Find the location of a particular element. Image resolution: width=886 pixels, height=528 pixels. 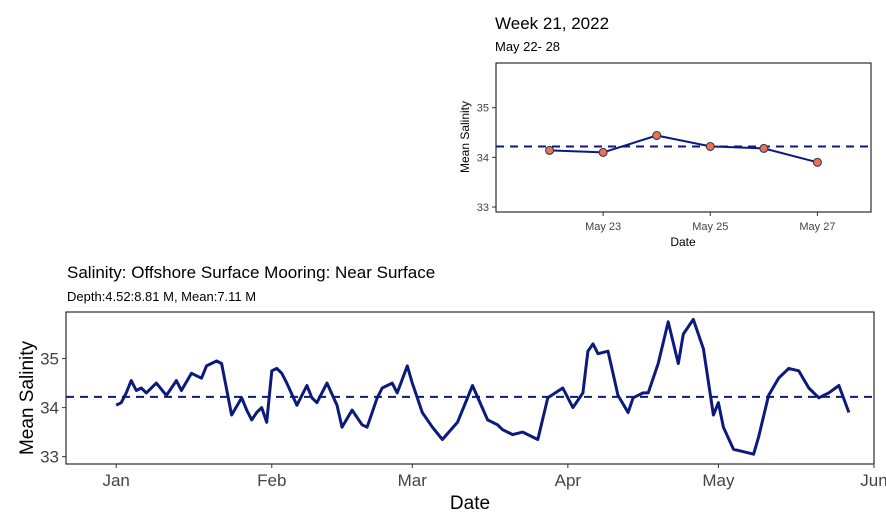

week-x-axis-label: Date is located at coordinates (683, 242).